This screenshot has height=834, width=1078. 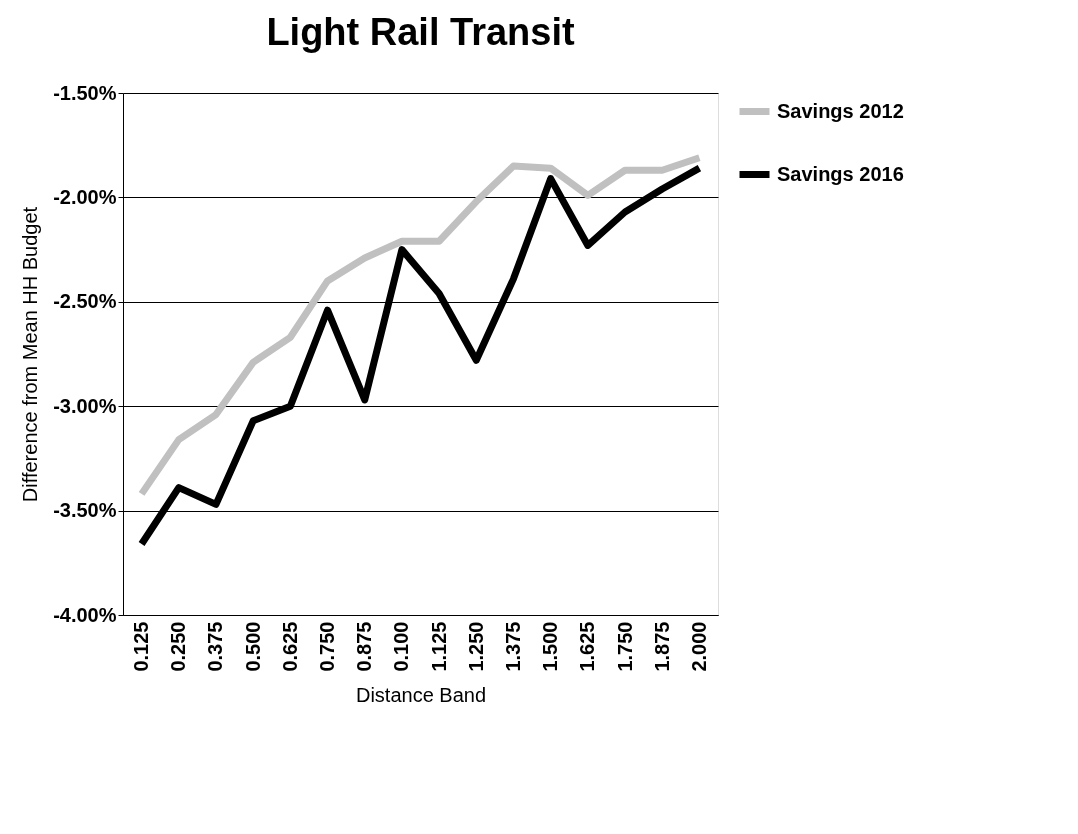 I want to click on y-tick-label: -1.50%, so click(x=85, y=92).